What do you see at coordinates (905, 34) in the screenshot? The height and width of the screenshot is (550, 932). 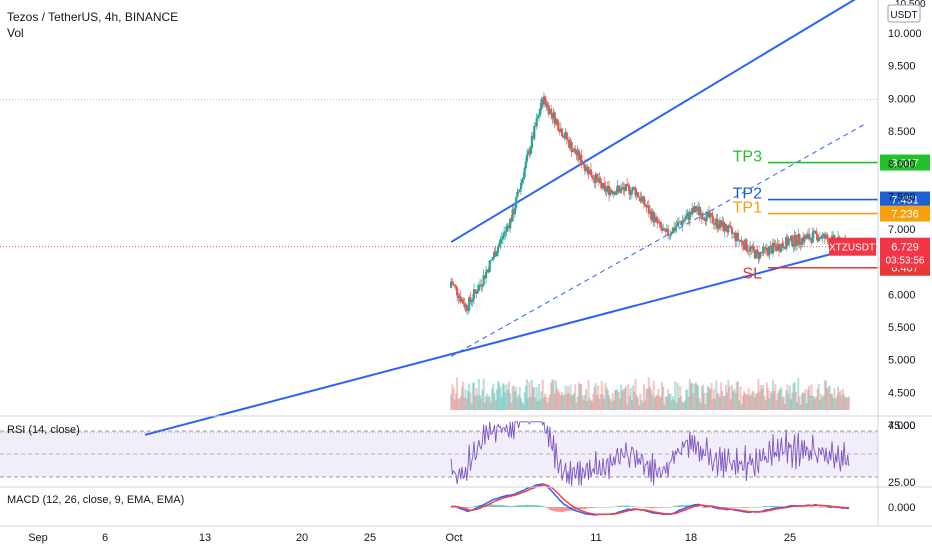 I see `price-tick-label: 10.000` at bounding box center [905, 34].